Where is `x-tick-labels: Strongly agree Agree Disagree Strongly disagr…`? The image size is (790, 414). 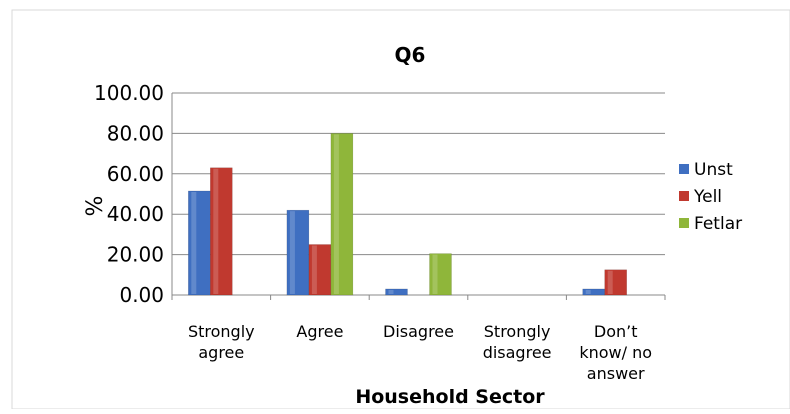 x-tick-labels: Strongly agree Agree Disagree Strongly disagr… is located at coordinates (418, 339).